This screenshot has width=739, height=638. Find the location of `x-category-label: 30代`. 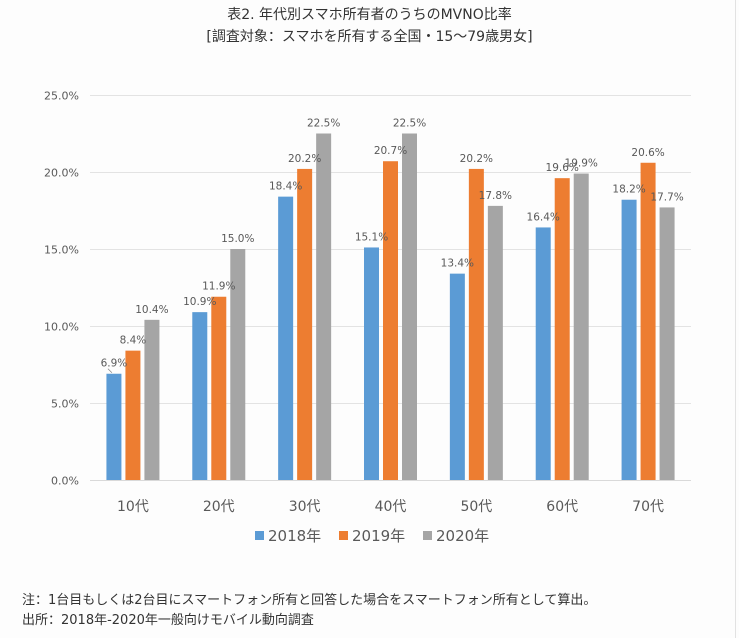

x-category-label: 30代 is located at coordinates (305, 507).